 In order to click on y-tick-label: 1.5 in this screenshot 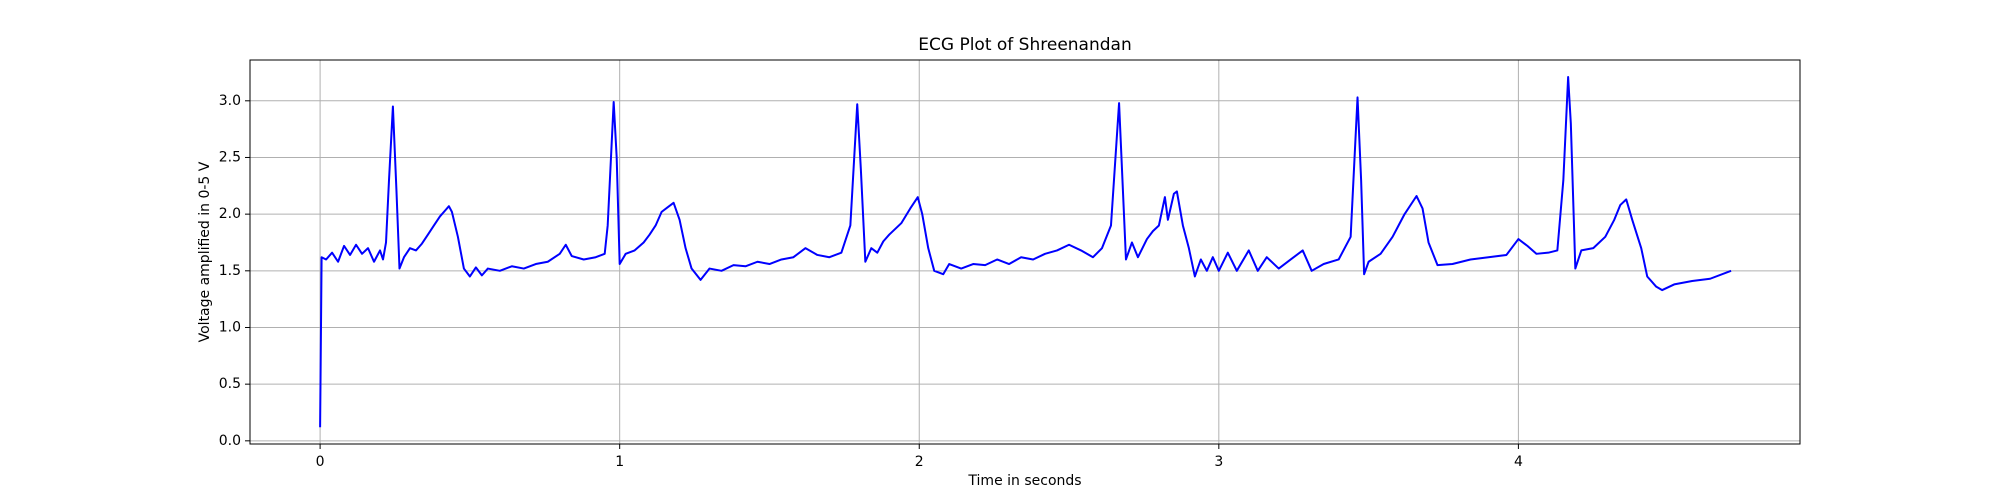, I will do `click(230, 271)`.